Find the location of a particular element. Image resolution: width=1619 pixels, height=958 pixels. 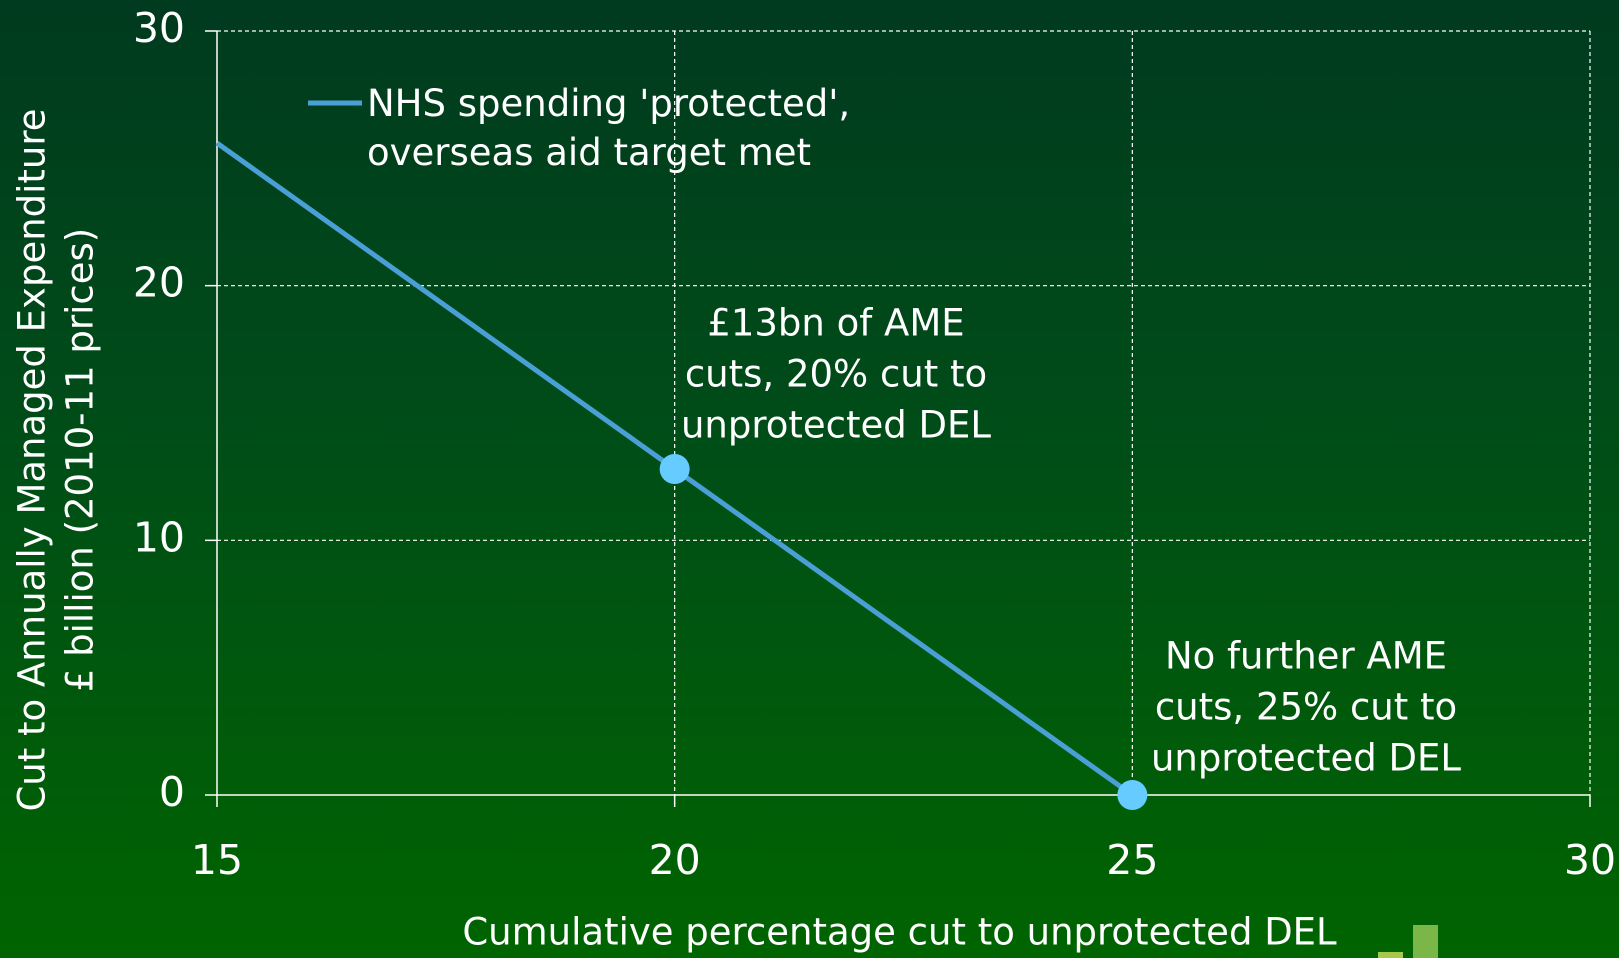

y-tick-label: 30 is located at coordinates (159, 28).